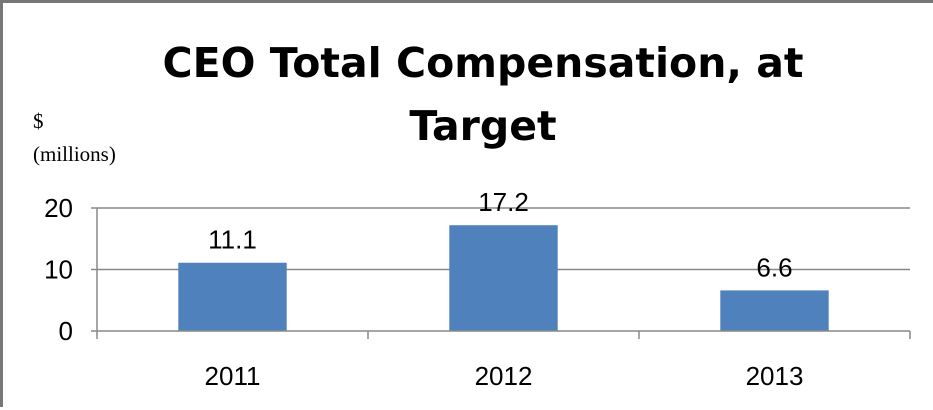  I want to click on bar-2013, so click(774, 310).